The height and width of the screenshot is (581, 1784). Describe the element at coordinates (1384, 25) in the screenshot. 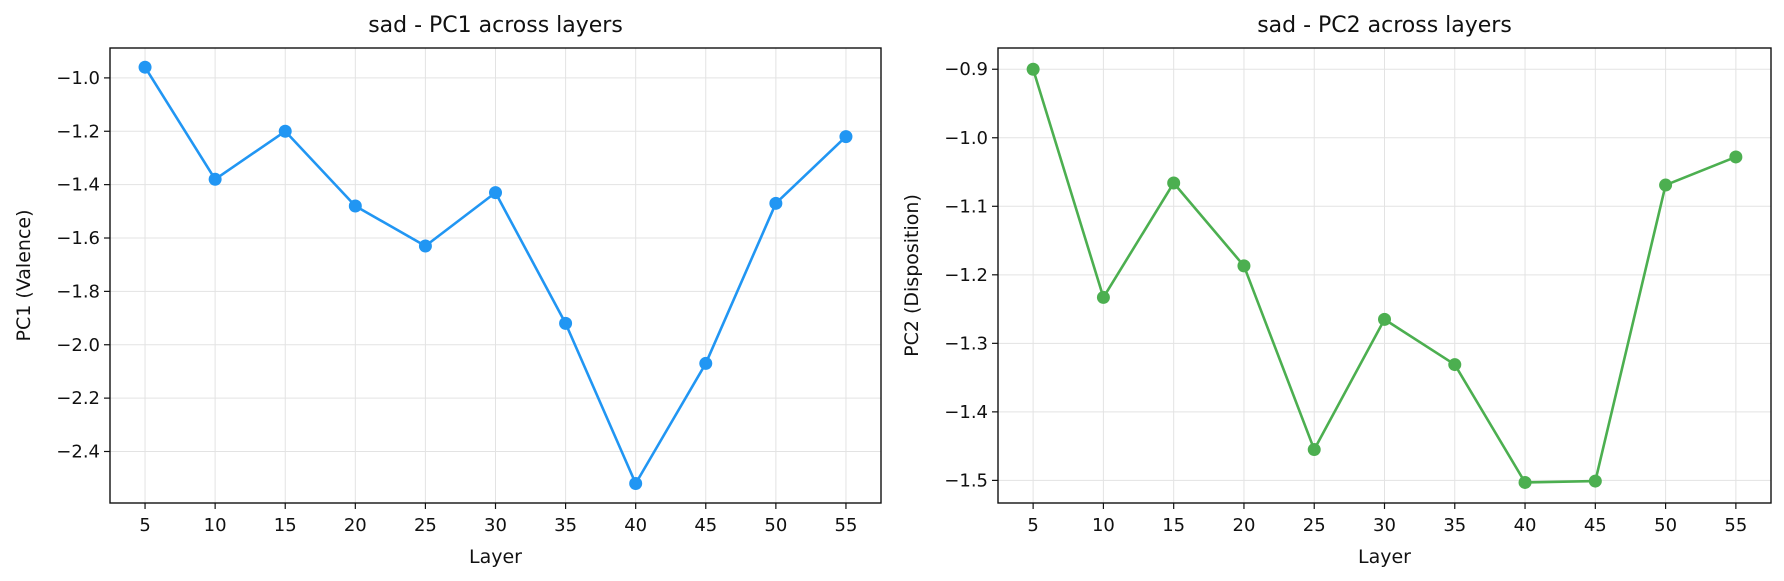

I see `chart-title: sad - PC2 across layers` at that location.